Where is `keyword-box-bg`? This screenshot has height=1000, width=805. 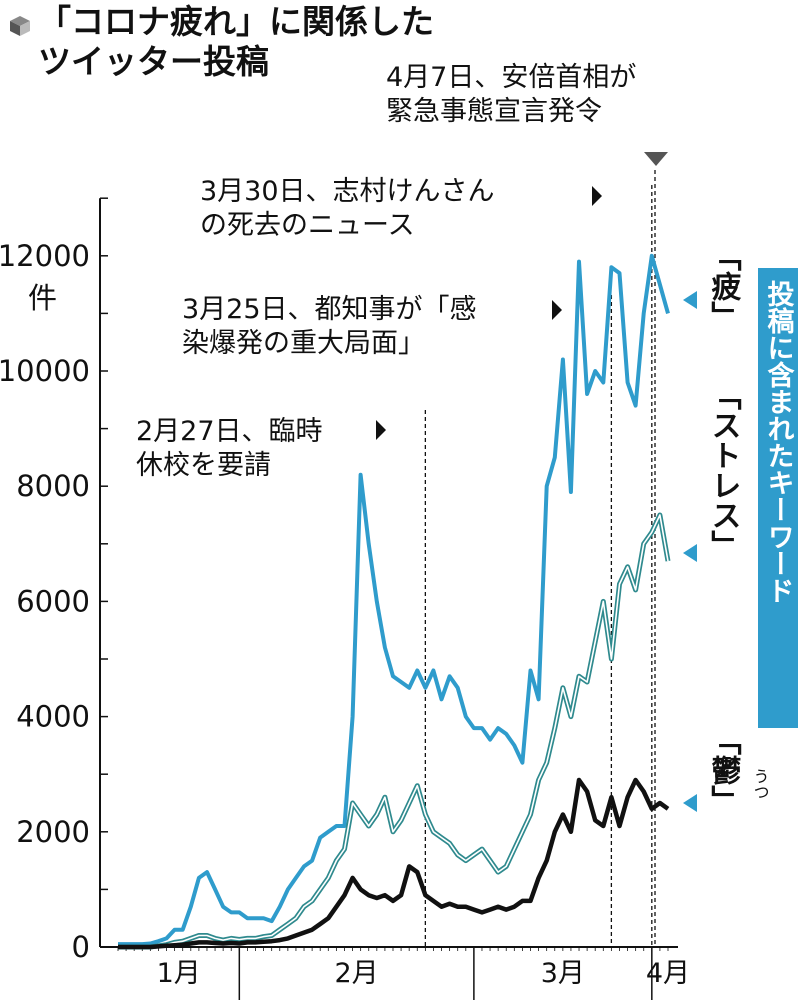 keyword-box-bg is located at coordinates (778, 498).